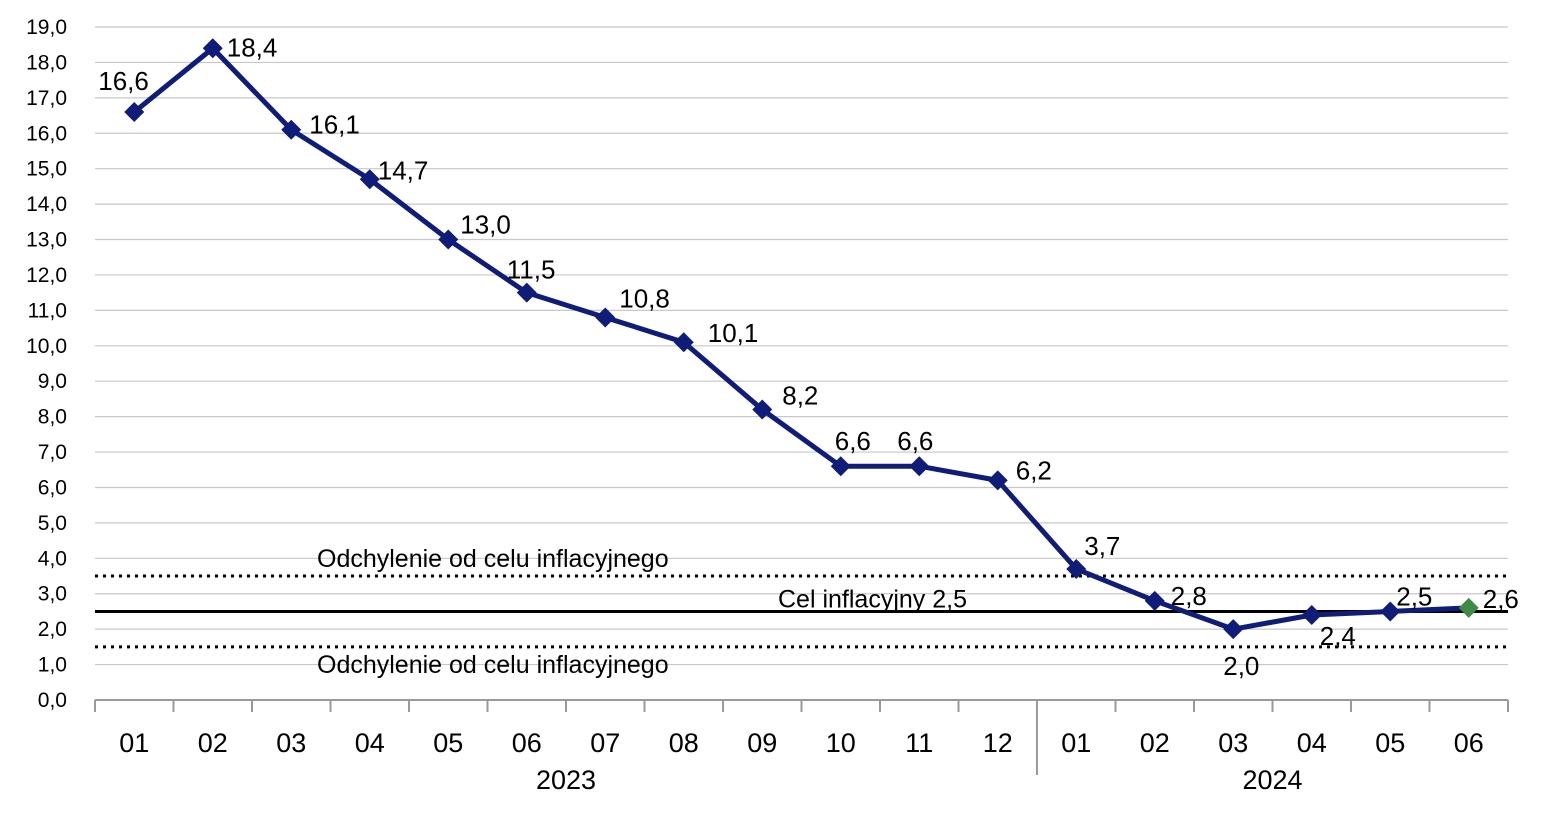 This screenshot has width=1554, height=832. What do you see at coordinates (46, 169) in the screenshot?
I see `y-tick-label: 15,0` at bounding box center [46, 169].